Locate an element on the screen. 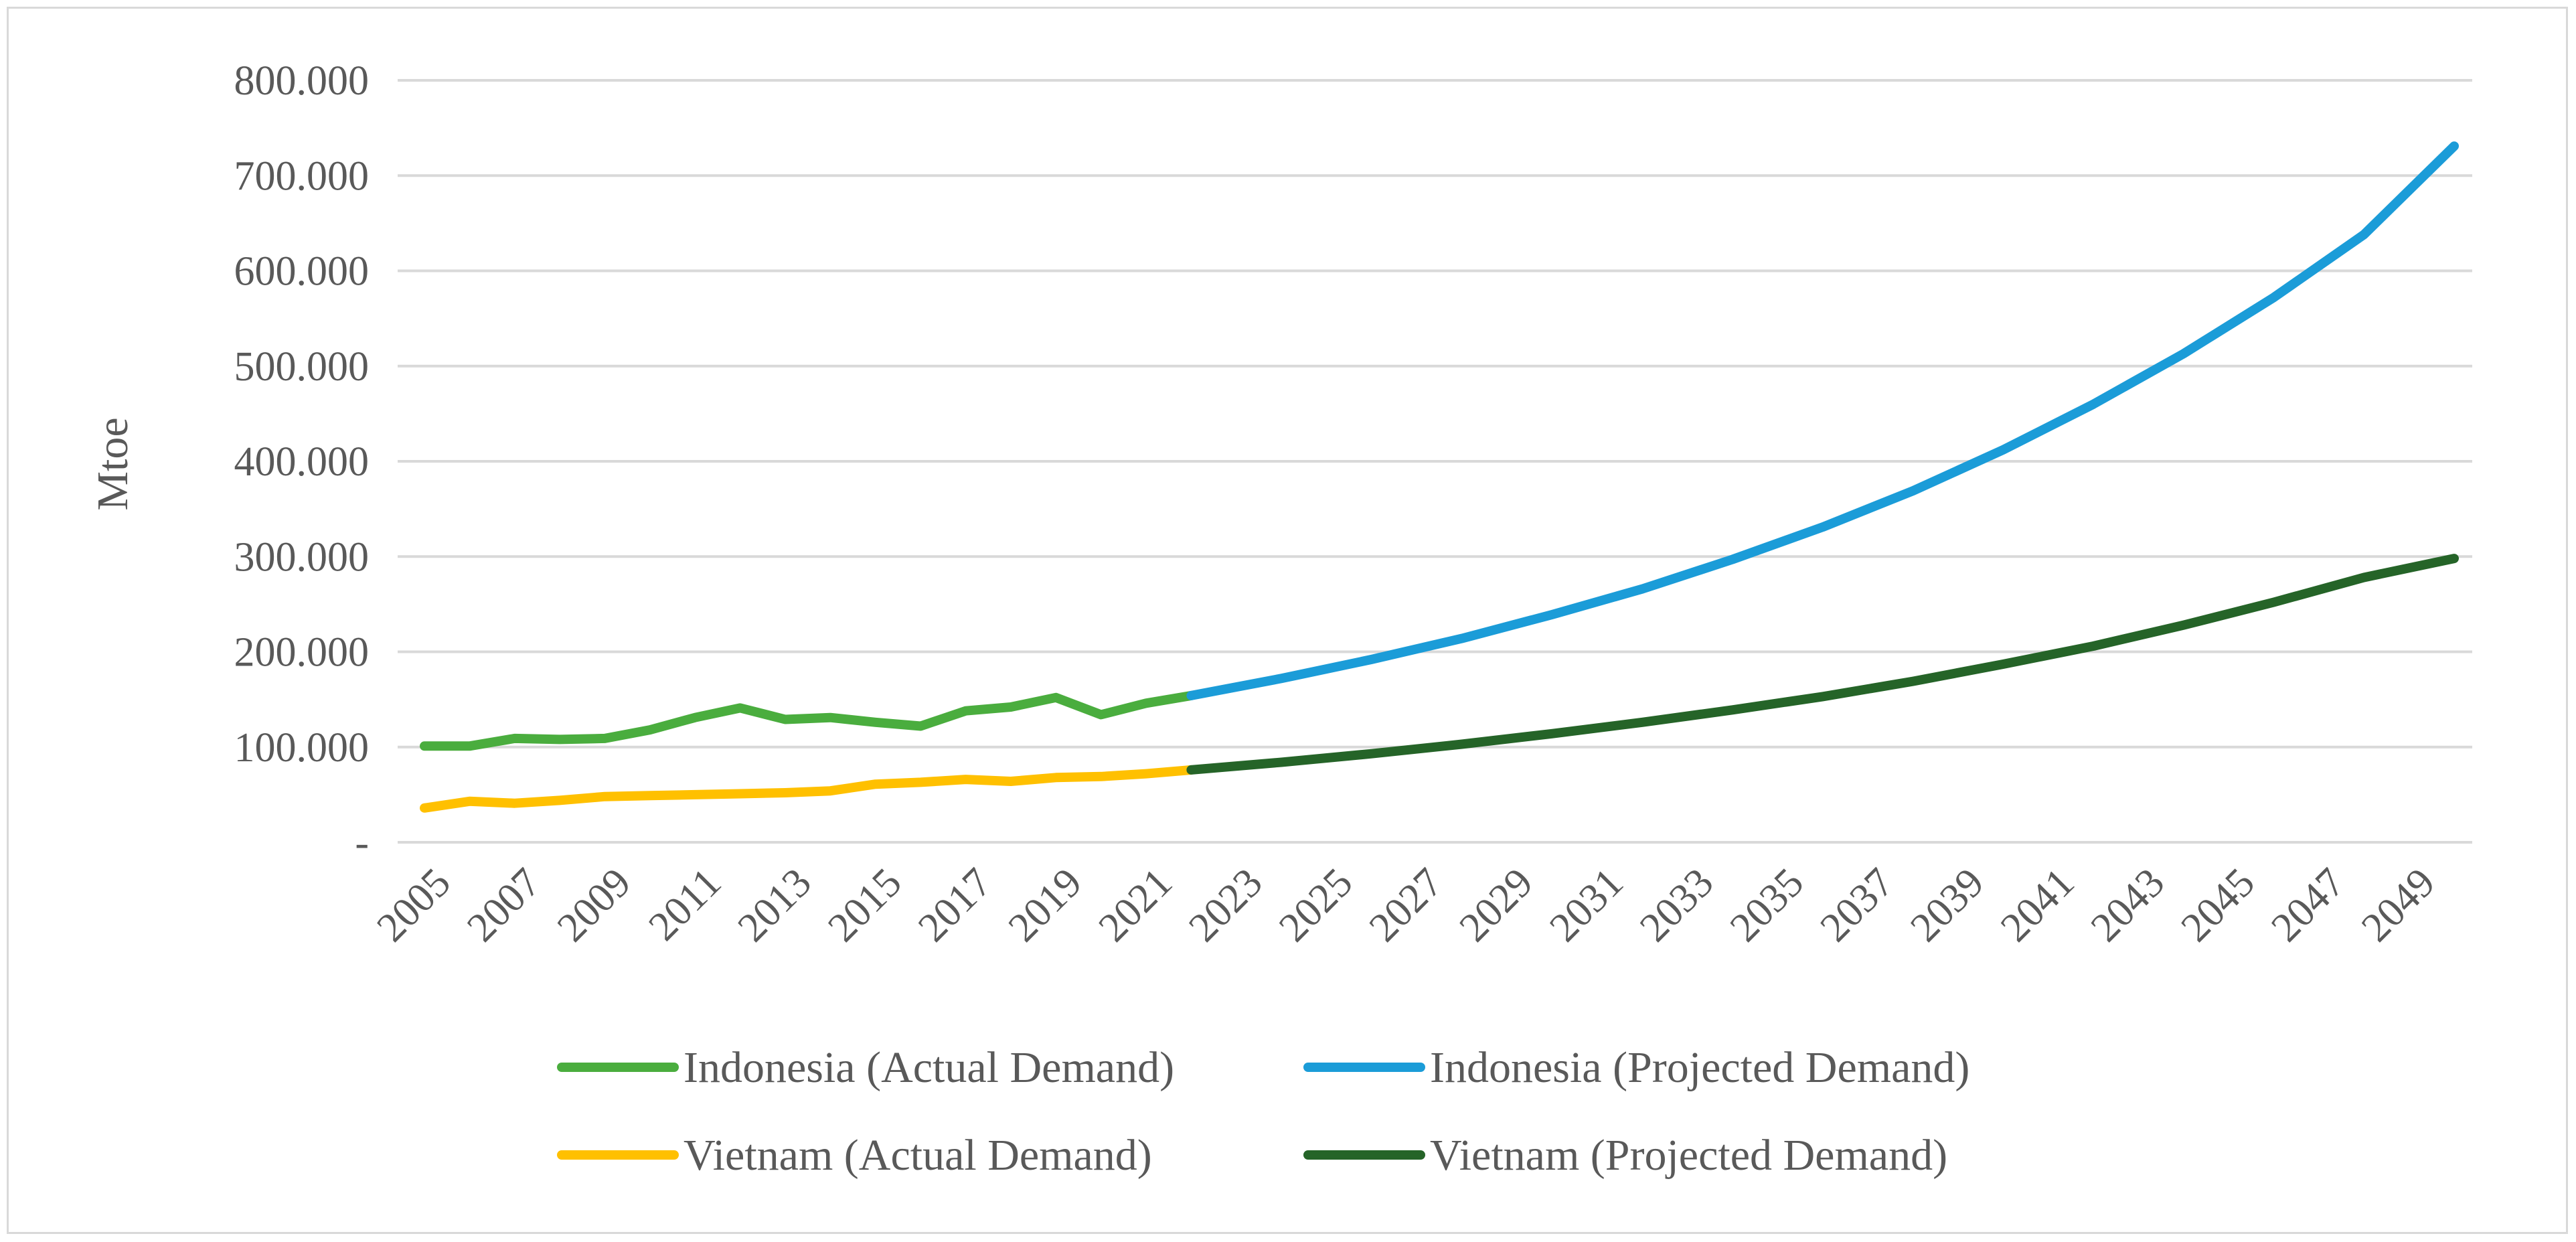  legend-label: Indonesia (Actual Demand) is located at coordinates (929, 1067).